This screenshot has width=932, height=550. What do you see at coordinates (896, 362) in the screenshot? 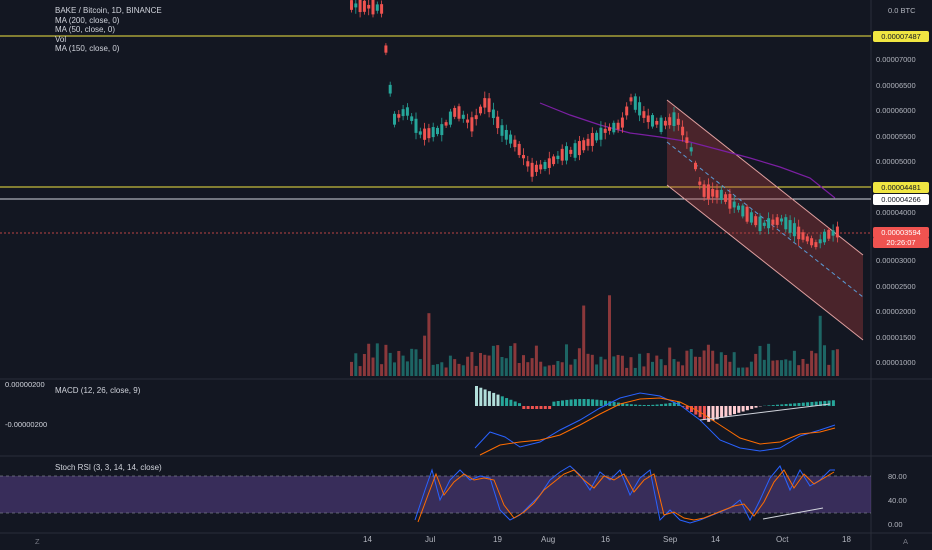
I see `price-tick: 0.00001000` at bounding box center [896, 362].